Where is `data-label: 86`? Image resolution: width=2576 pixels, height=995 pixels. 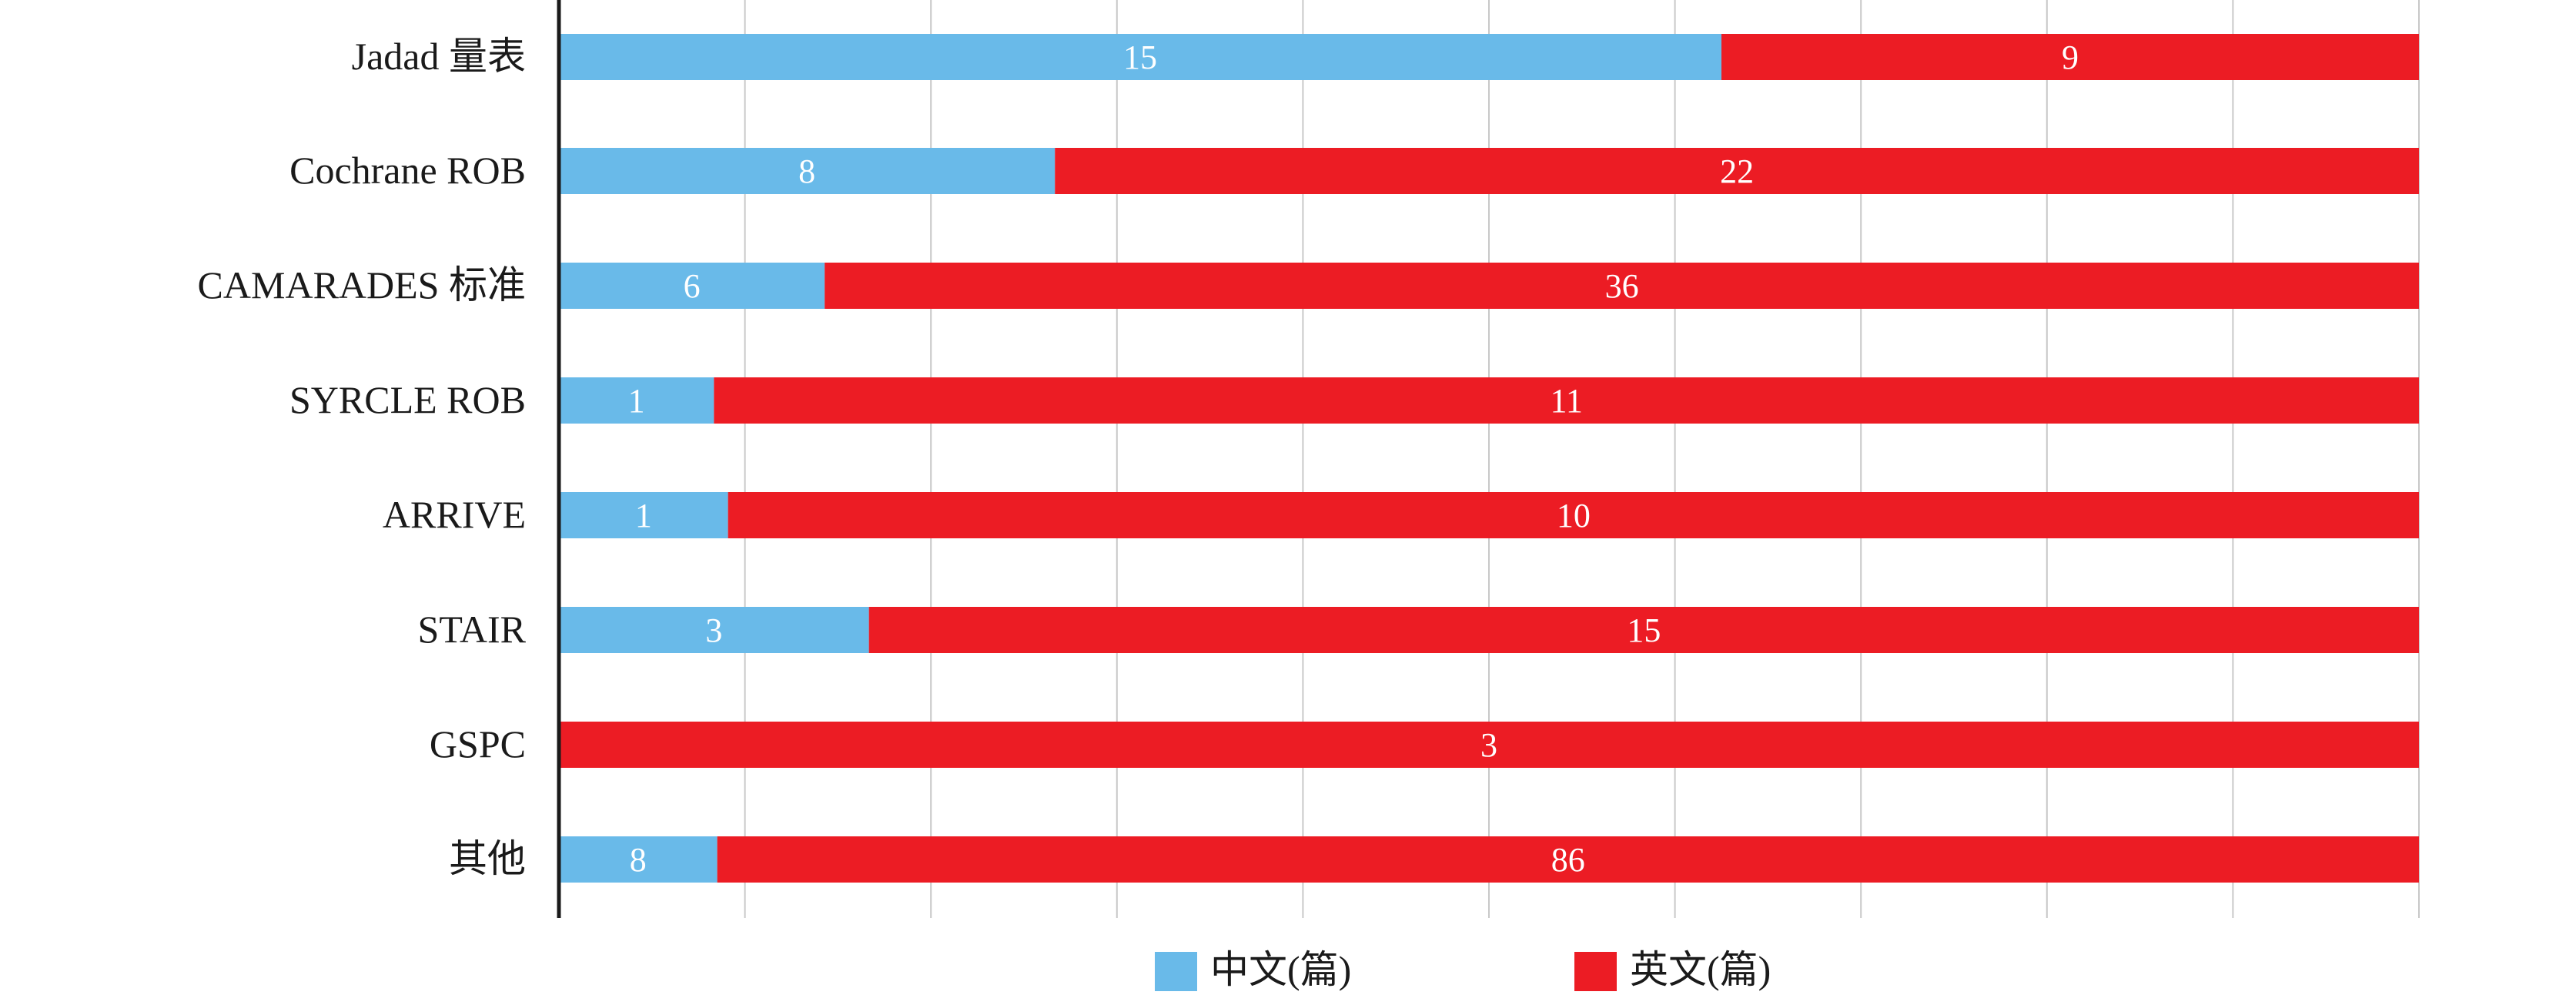
data-label: 86 is located at coordinates (1568, 860).